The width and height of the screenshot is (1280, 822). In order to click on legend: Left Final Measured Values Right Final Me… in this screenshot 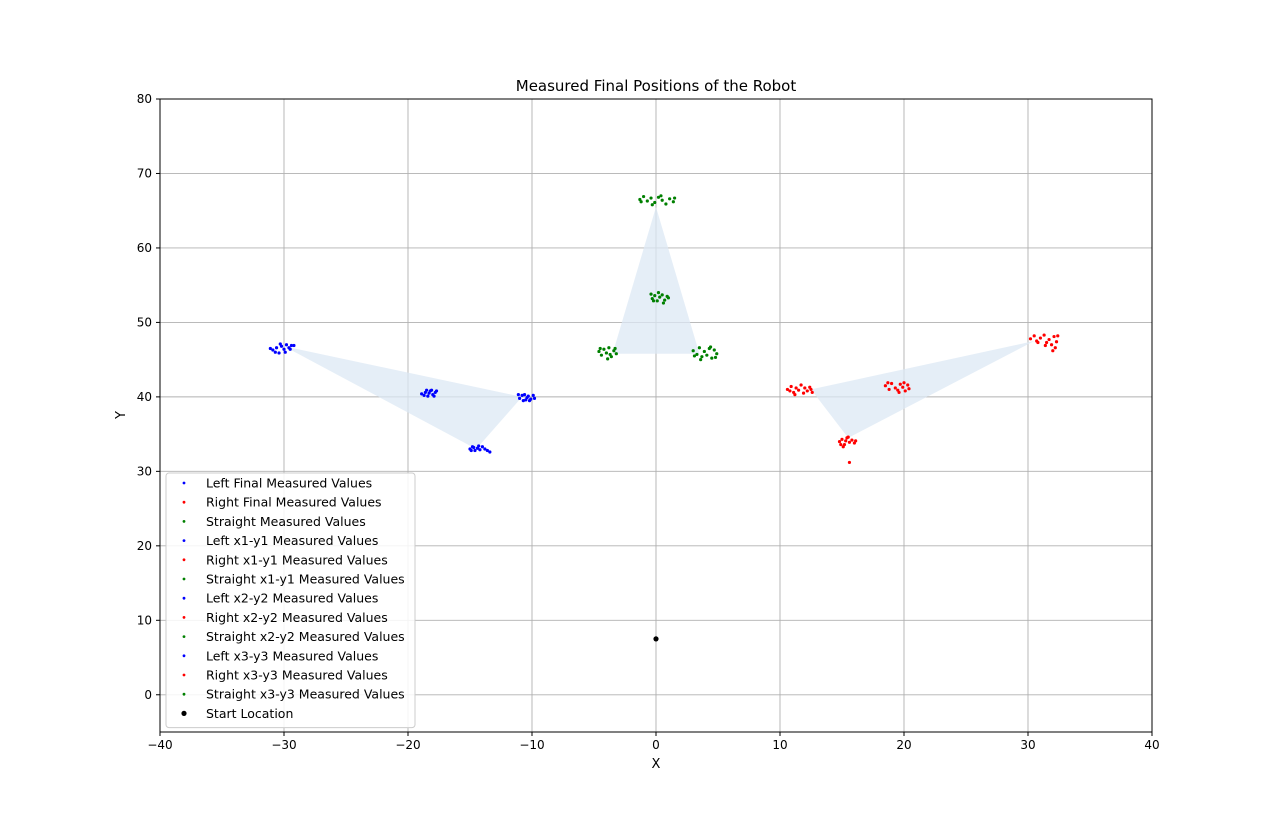, I will do `click(290, 600)`.